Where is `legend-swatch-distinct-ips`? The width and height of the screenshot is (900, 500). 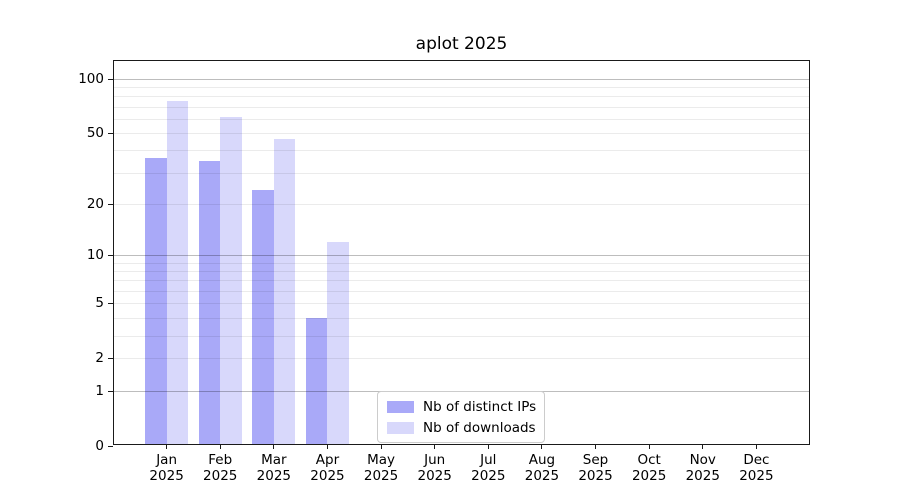 legend-swatch-distinct-ips is located at coordinates (400, 406).